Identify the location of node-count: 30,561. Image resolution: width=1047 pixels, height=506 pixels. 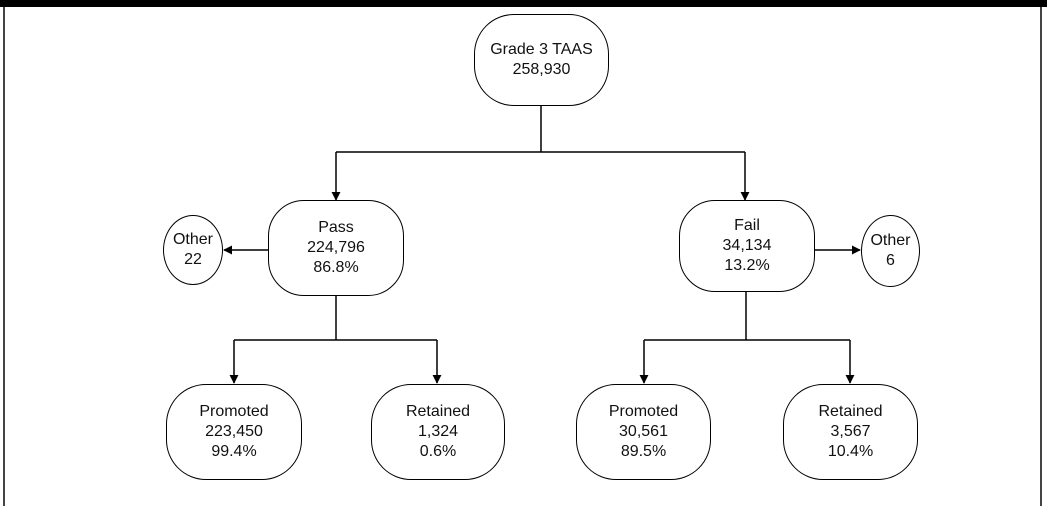
(643, 431).